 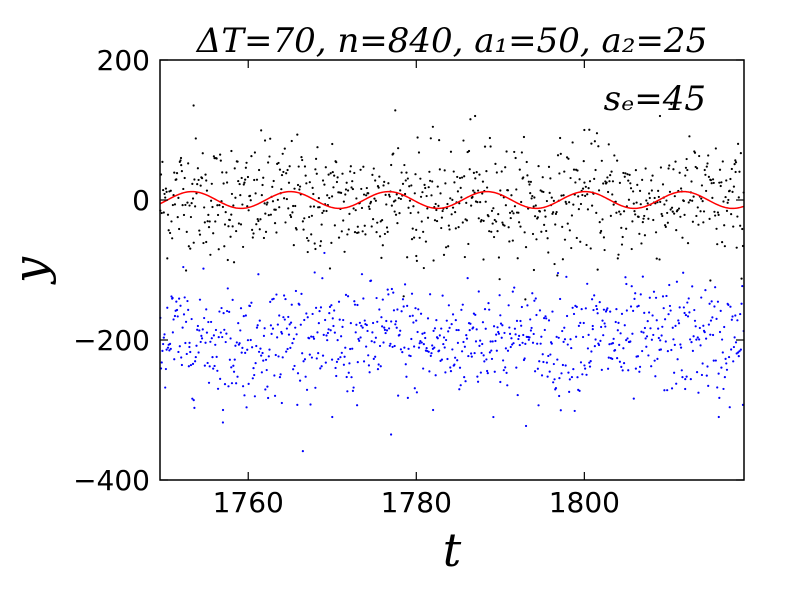 What do you see at coordinates (248, 502) in the screenshot?
I see `xtick-label-1760: 1760` at bounding box center [248, 502].